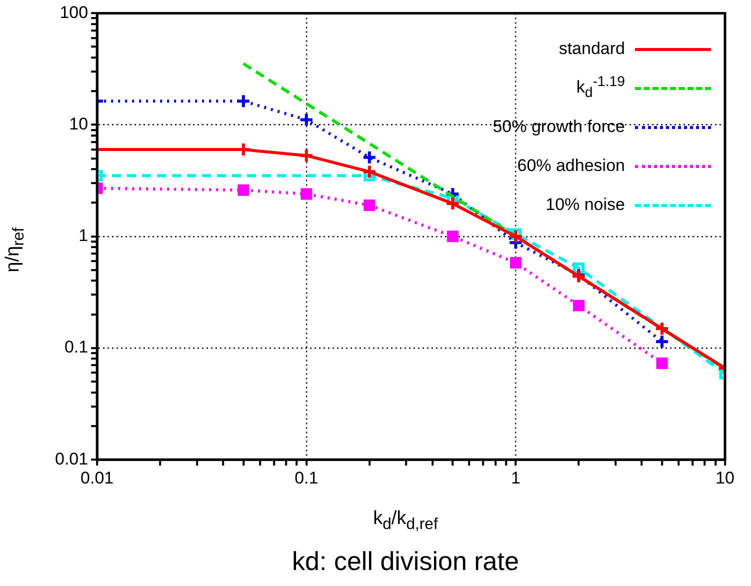 Image resolution: width=751 pixels, height=586 pixels. What do you see at coordinates (405, 521) in the screenshot?
I see `x-axis-title: k$_{d}$/k$_{d,ref}$` at bounding box center [405, 521].